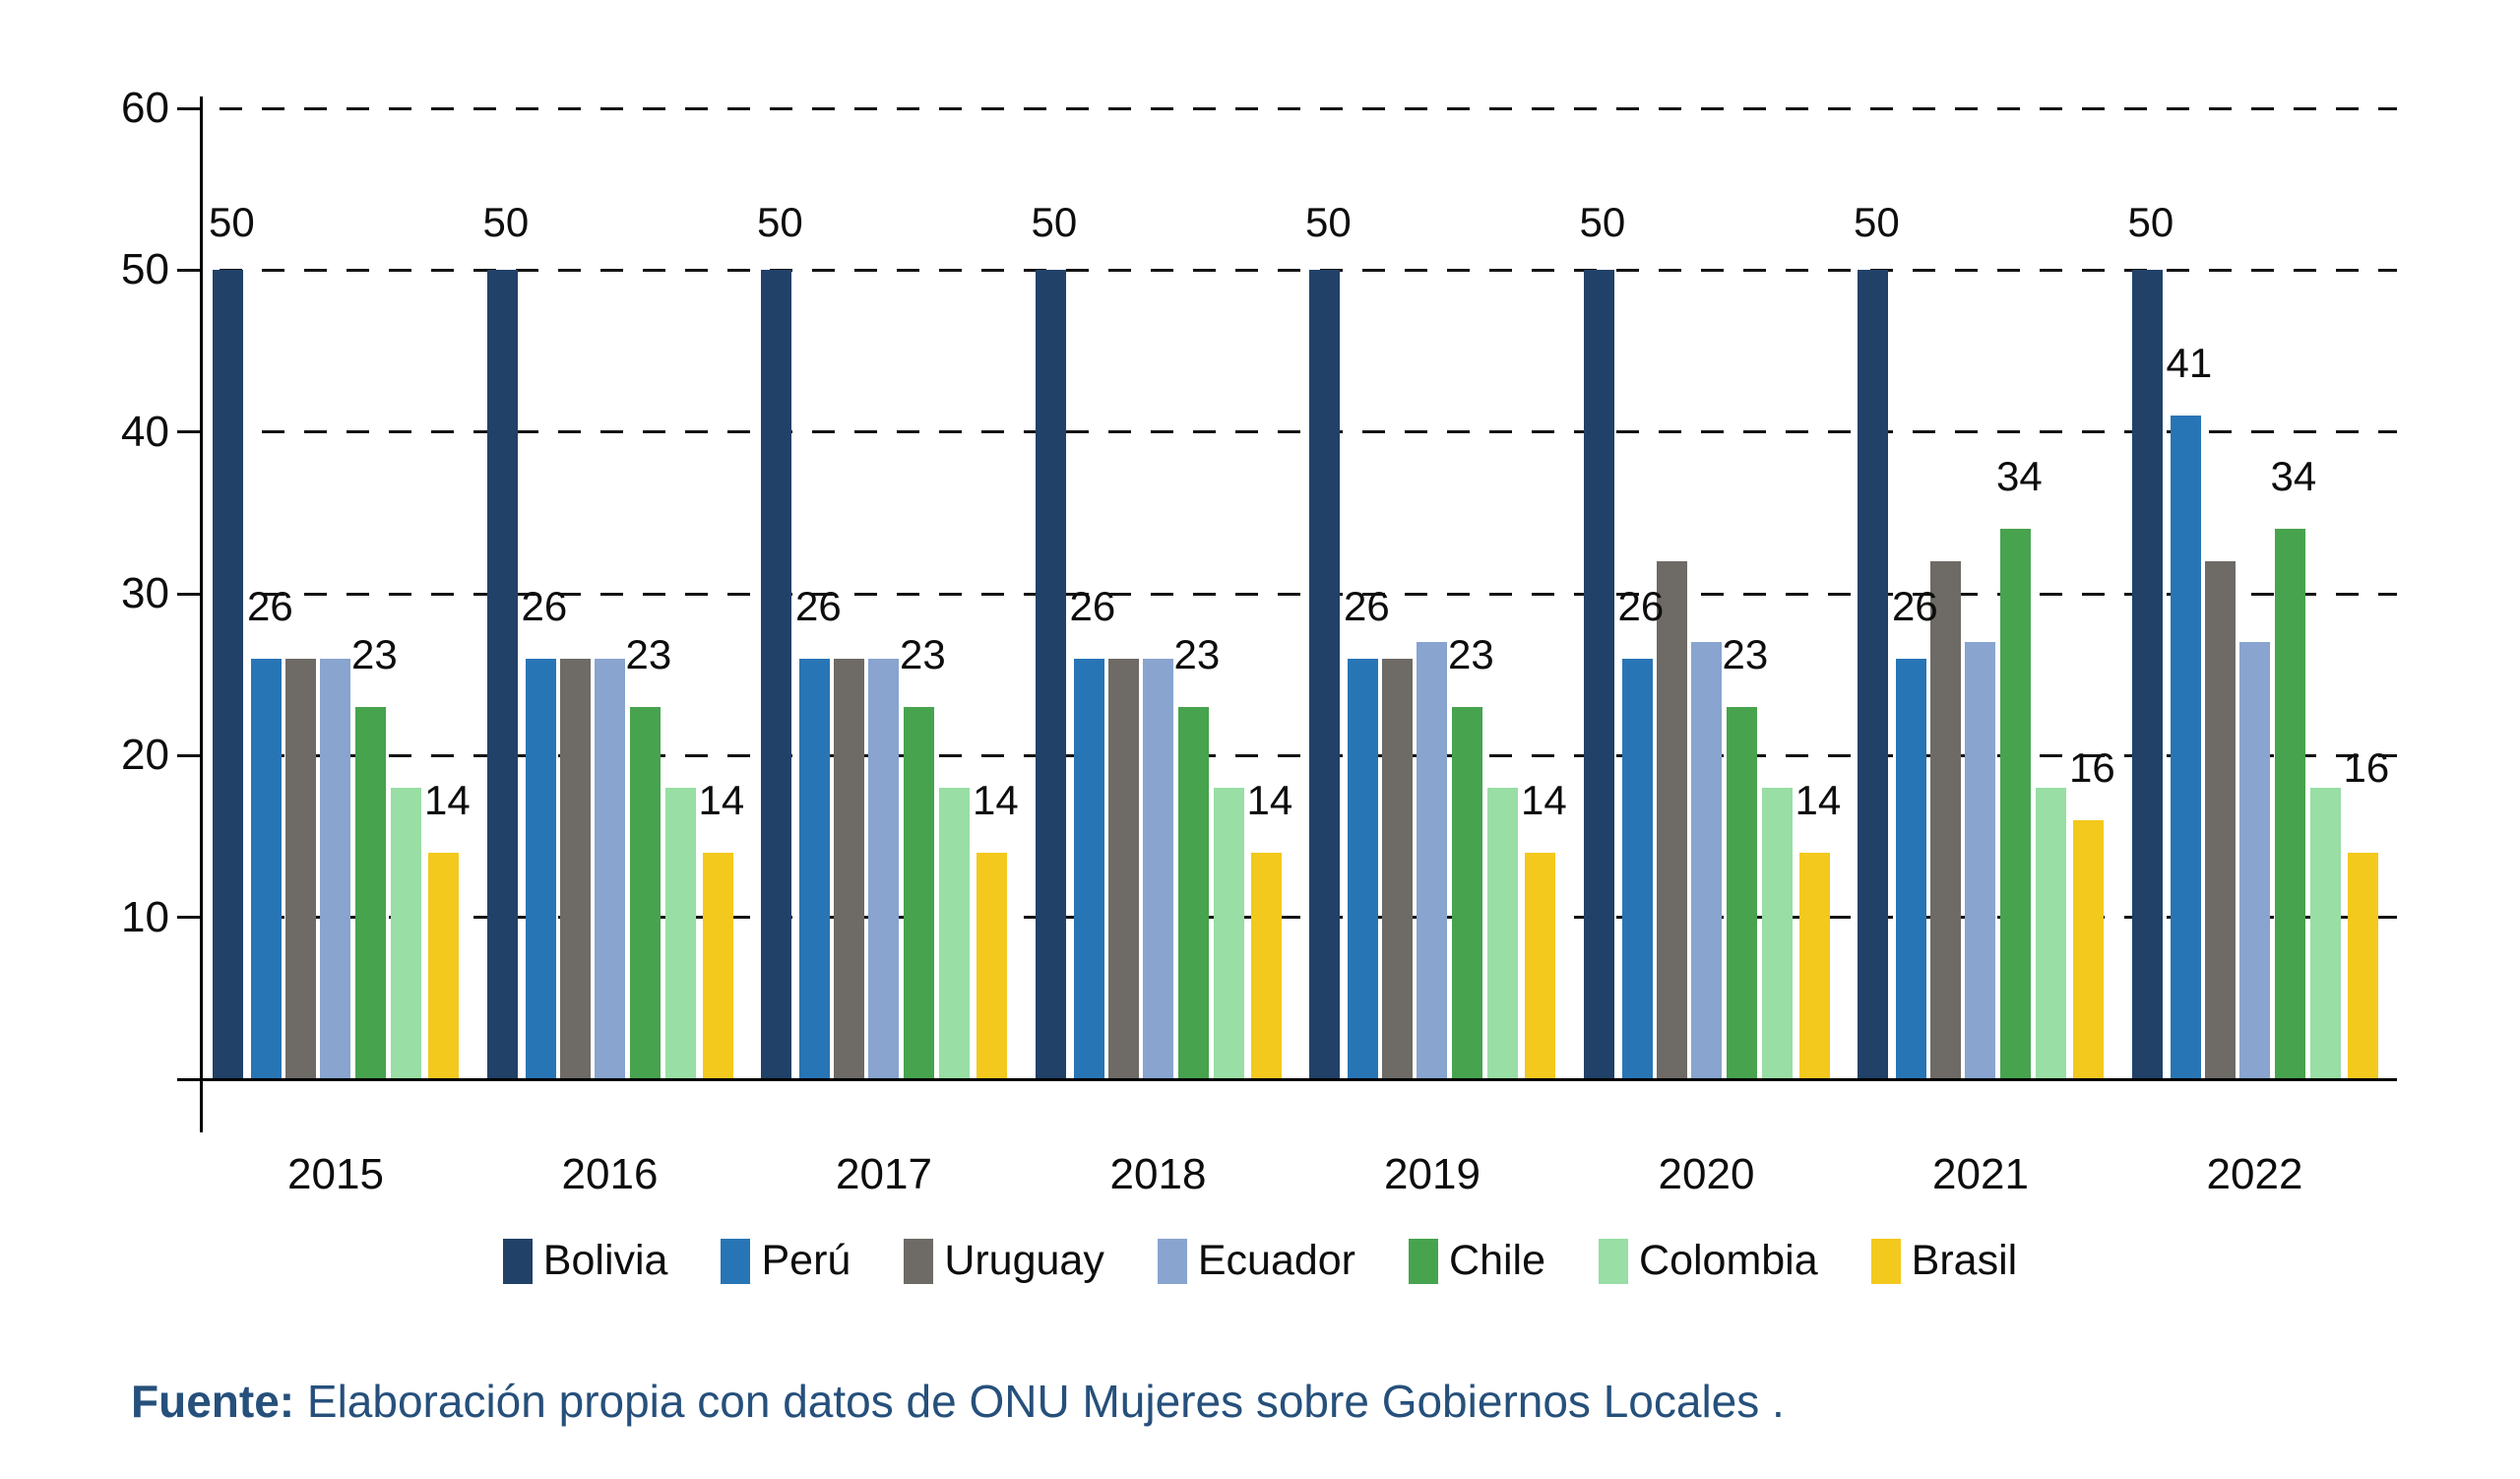 This screenshot has height=1479, width=2520. What do you see at coordinates (201, 614) in the screenshot?
I see `y-axis-line` at bounding box center [201, 614].